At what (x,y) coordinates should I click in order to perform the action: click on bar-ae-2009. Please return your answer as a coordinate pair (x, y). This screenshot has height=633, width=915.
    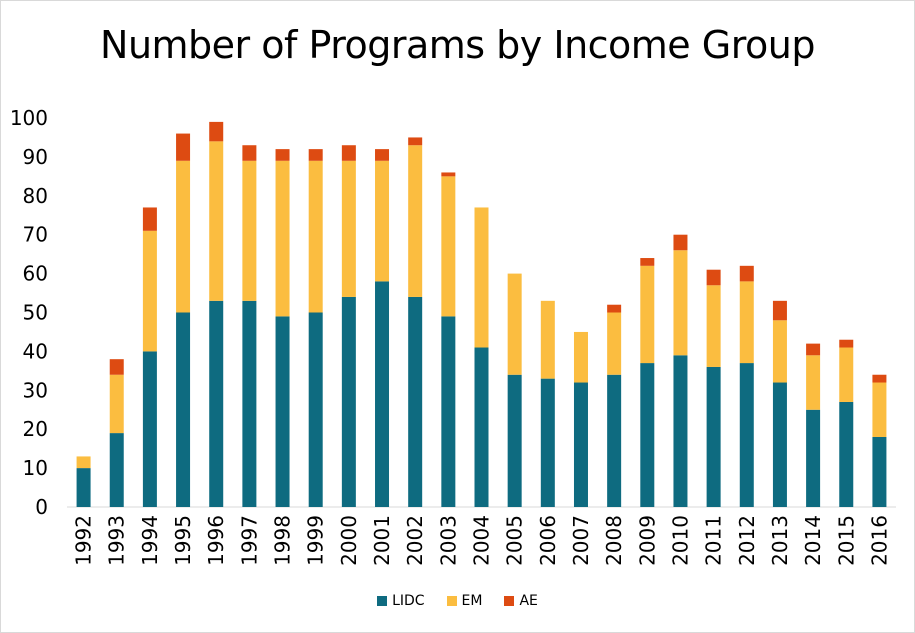
    Looking at the image, I should click on (647, 262).